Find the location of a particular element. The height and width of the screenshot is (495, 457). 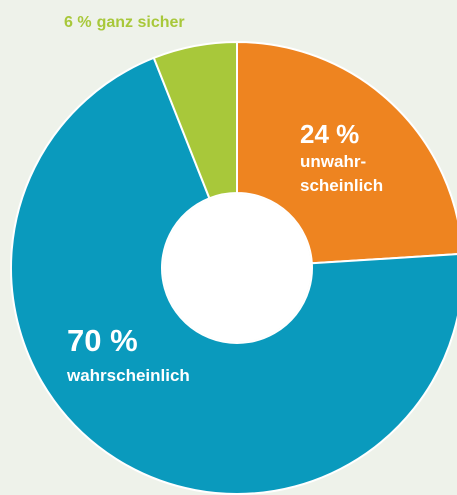

donut-hole is located at coordinates (237, 268).